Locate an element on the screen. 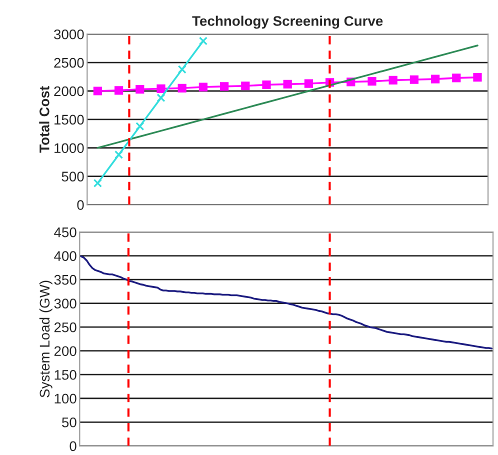 The image size is (498, 455). y-tick-label: 400 is located at coordinates (65, 256).